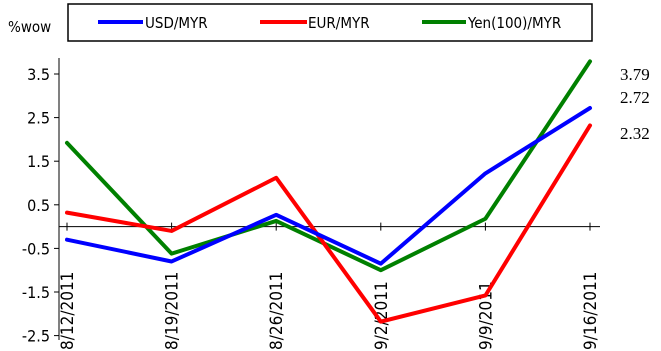  I want to click on legend-entry-eur-myr: EUR/MYR, so click(315, 23).